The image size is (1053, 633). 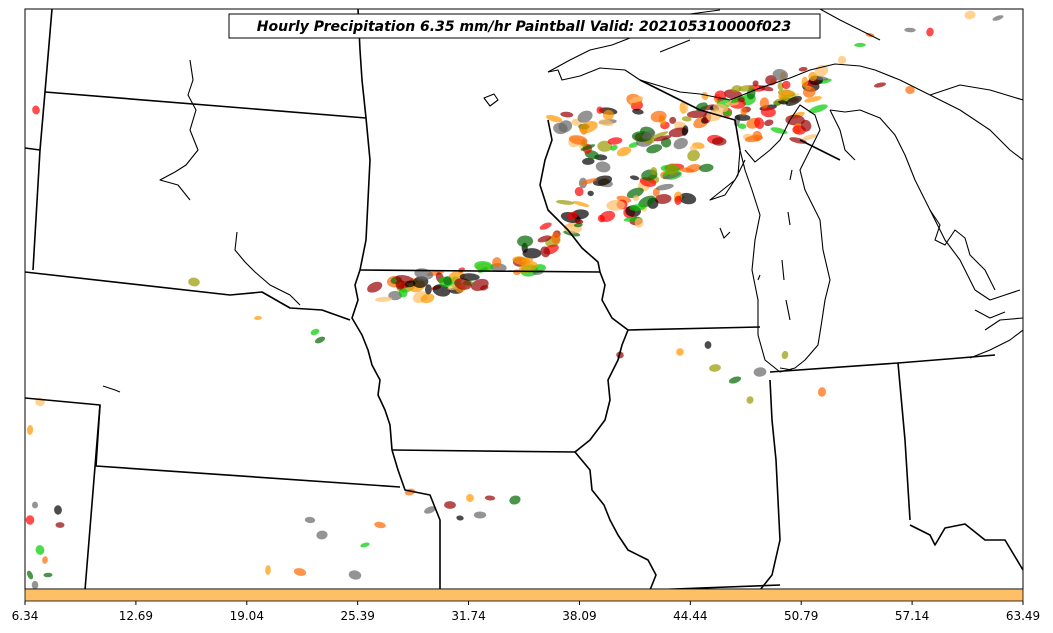 I want to click on colorbar-tick-label: 50.79, so click(x=801, y=616).